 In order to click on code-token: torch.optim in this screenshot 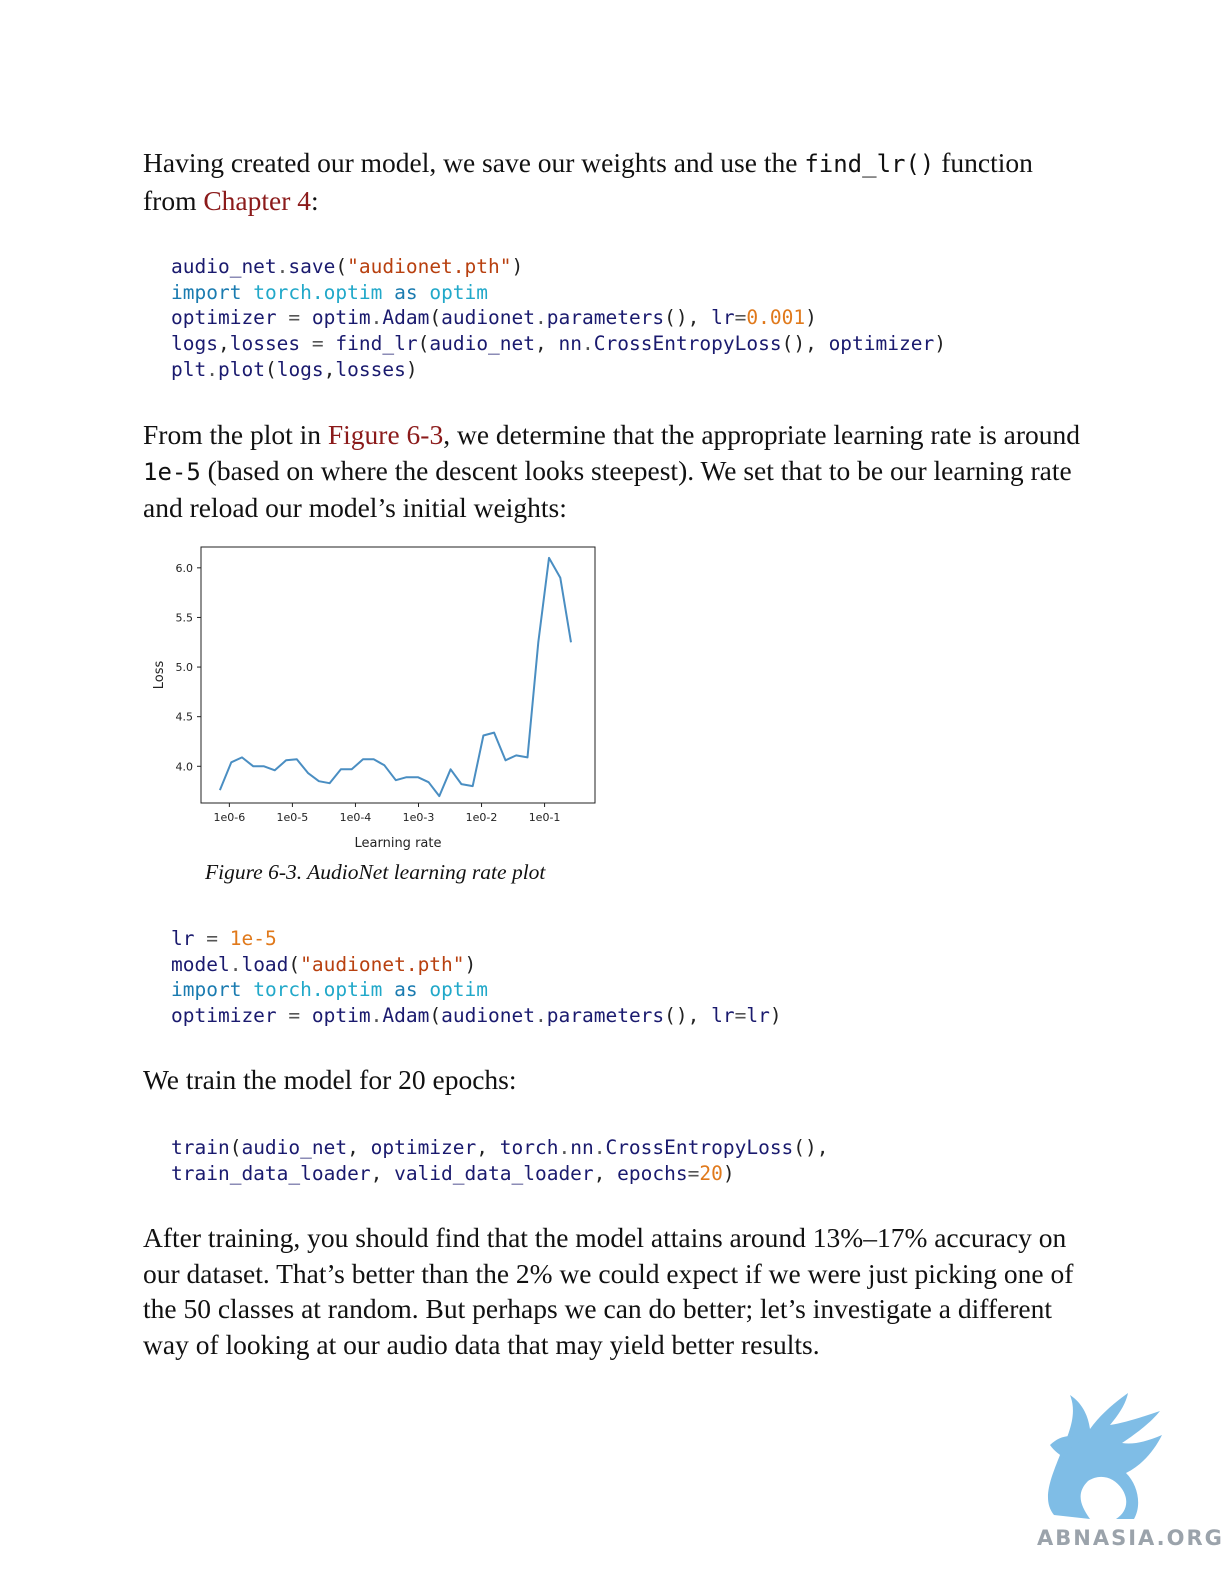, I will do `click(318, 990)`.